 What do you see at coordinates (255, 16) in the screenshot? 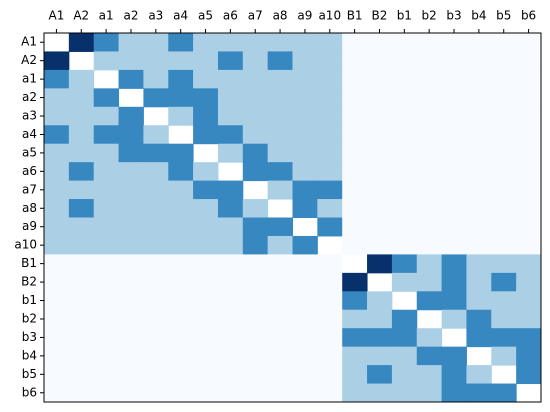
I see `x-tick-label: a7` at bounding box center [255, 16].